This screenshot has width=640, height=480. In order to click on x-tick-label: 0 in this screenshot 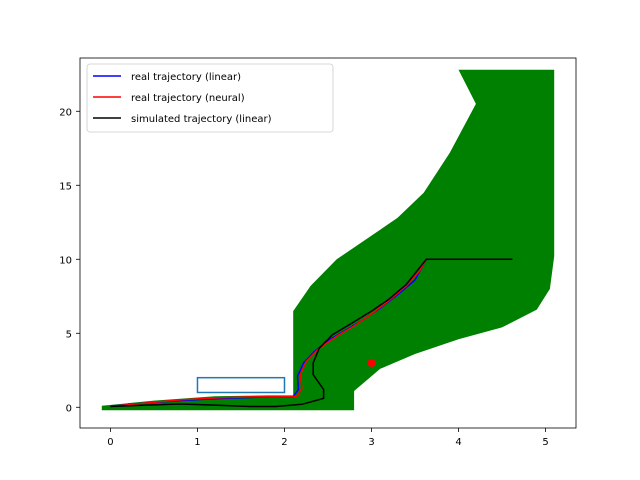, I will do `click(110, 442)`.